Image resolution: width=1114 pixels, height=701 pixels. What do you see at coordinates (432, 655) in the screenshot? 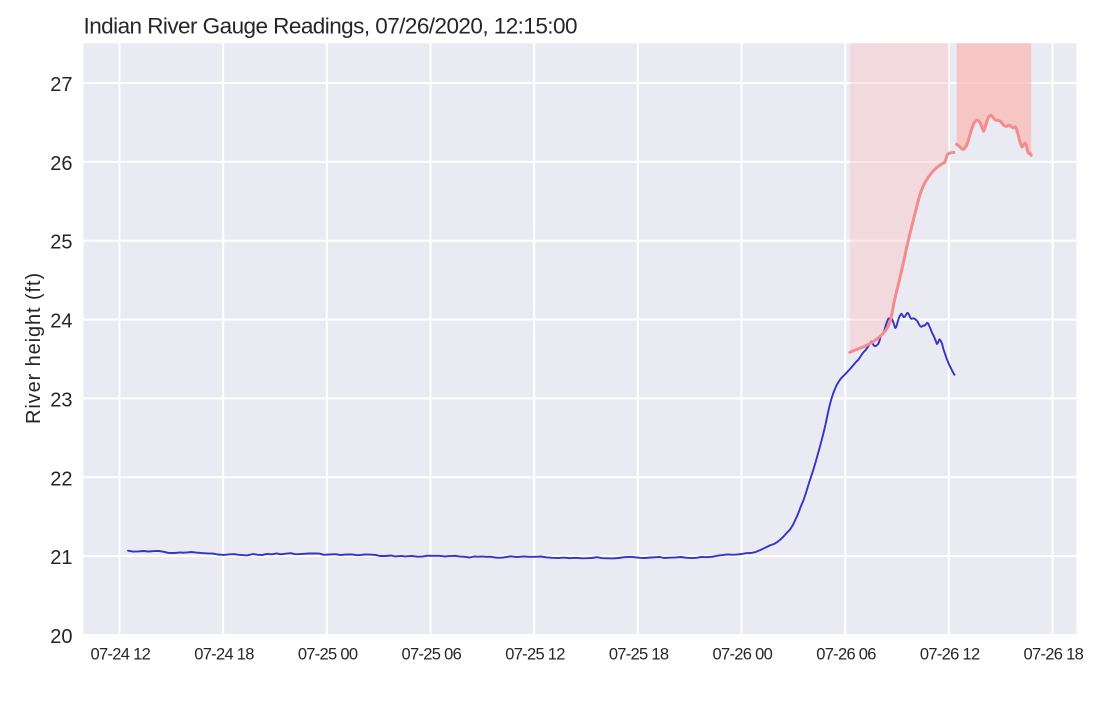
I see `svg-text: 07-25 06` at bounding box center [432, 655].